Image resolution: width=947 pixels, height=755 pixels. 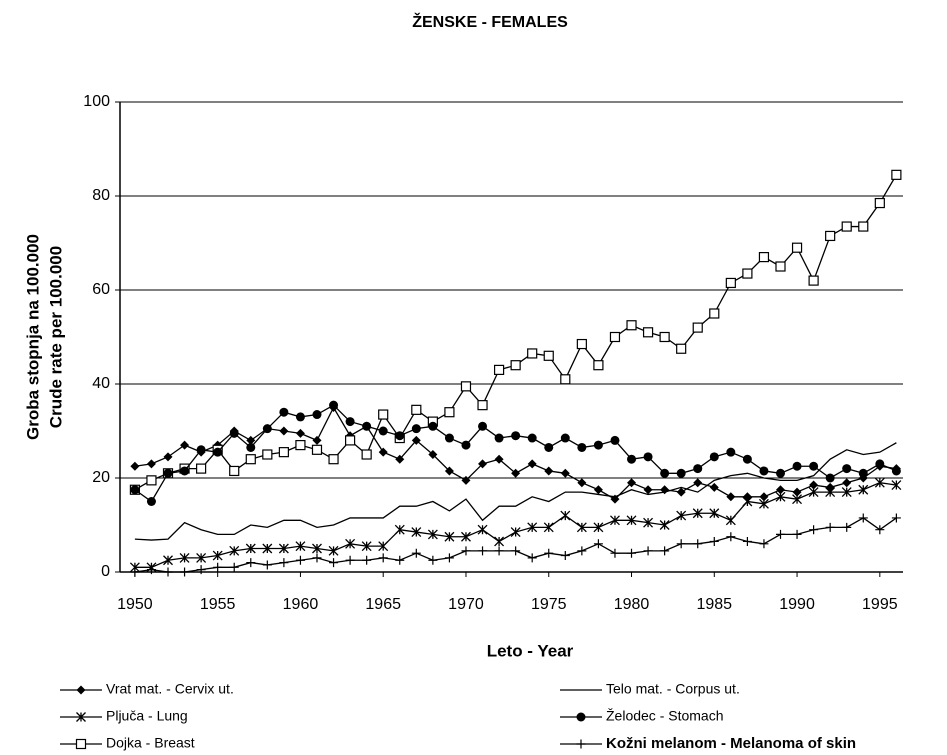 I want to click on x-tick-label: 1960, so click(x=301, y=604).